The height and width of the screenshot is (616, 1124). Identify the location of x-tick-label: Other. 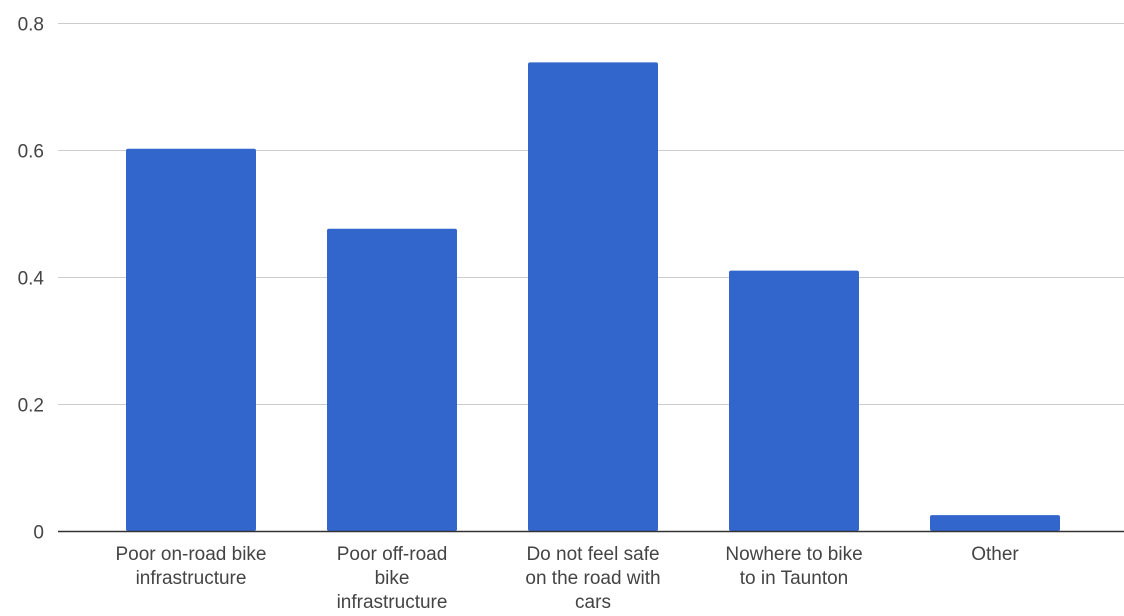
(995, 554).